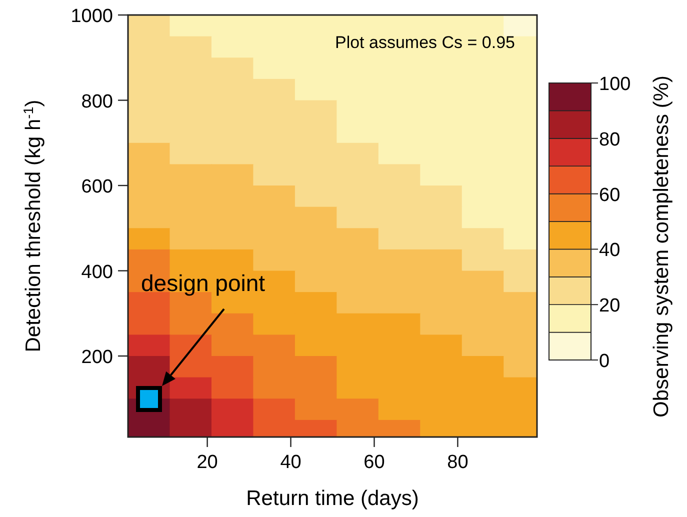  I want to click on y-tick-label: 400, so click(97, 272).